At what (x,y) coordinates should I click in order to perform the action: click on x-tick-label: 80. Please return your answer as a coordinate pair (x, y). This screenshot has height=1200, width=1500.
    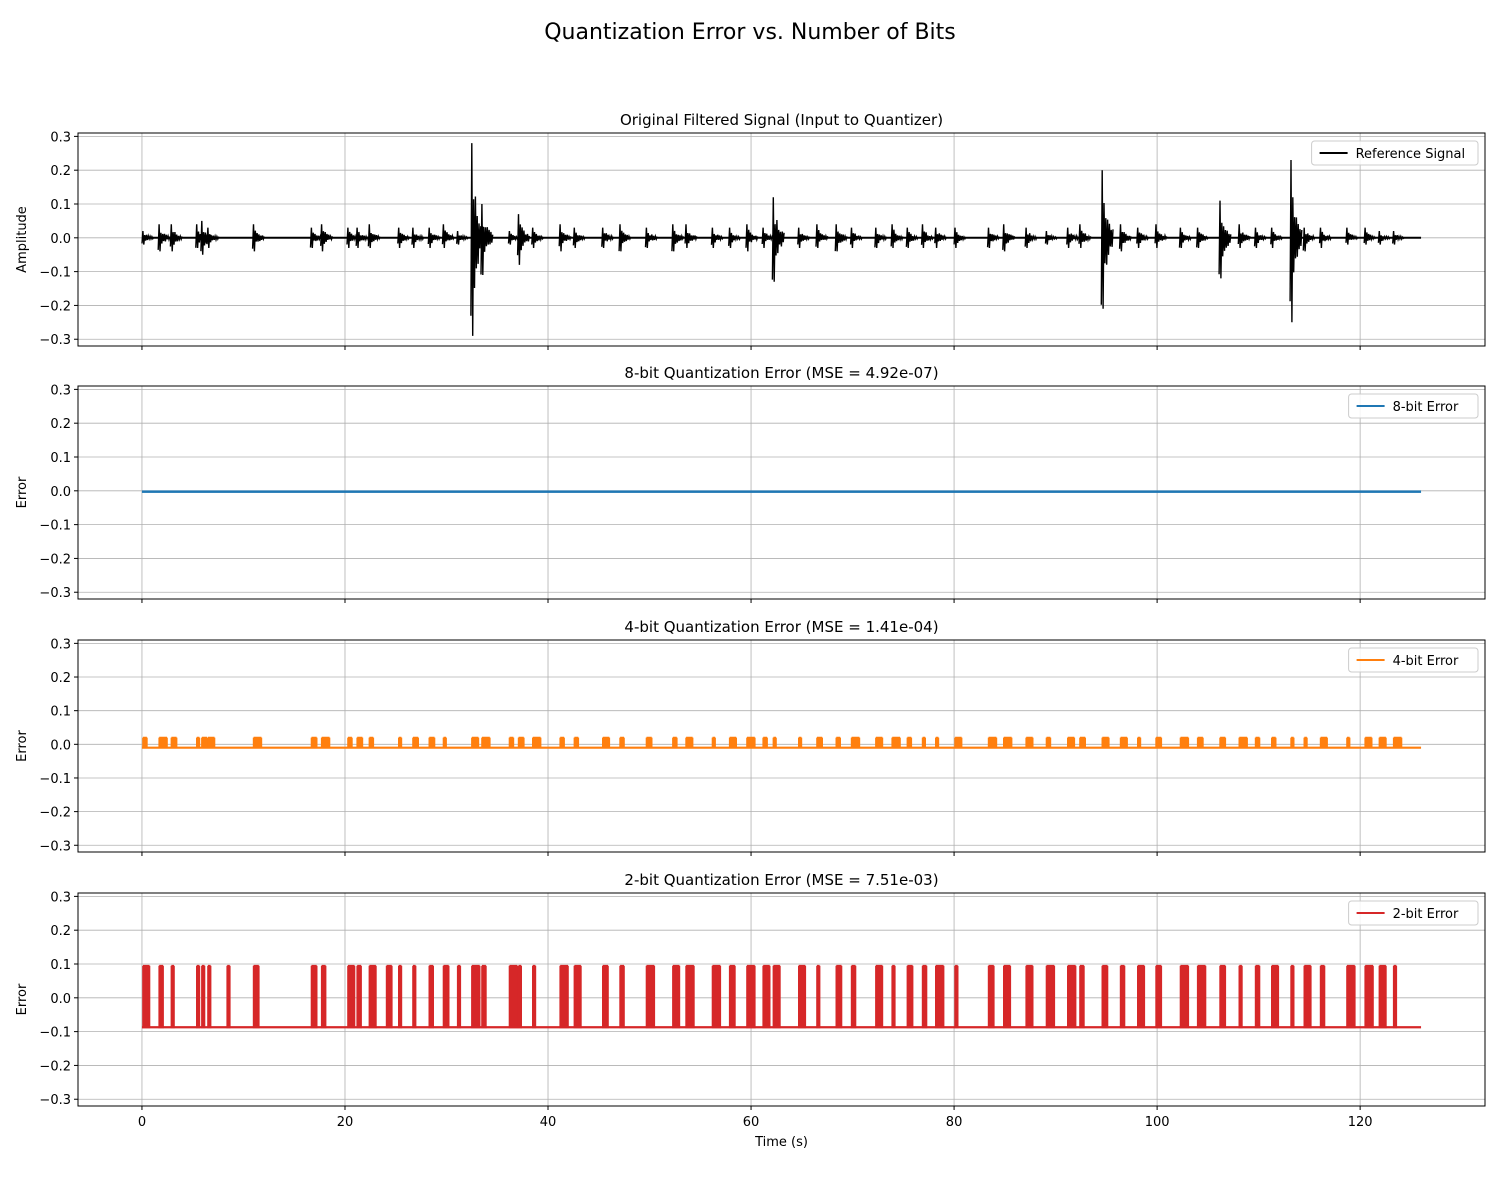
    Looking at the image, I should click on (954, 1122).